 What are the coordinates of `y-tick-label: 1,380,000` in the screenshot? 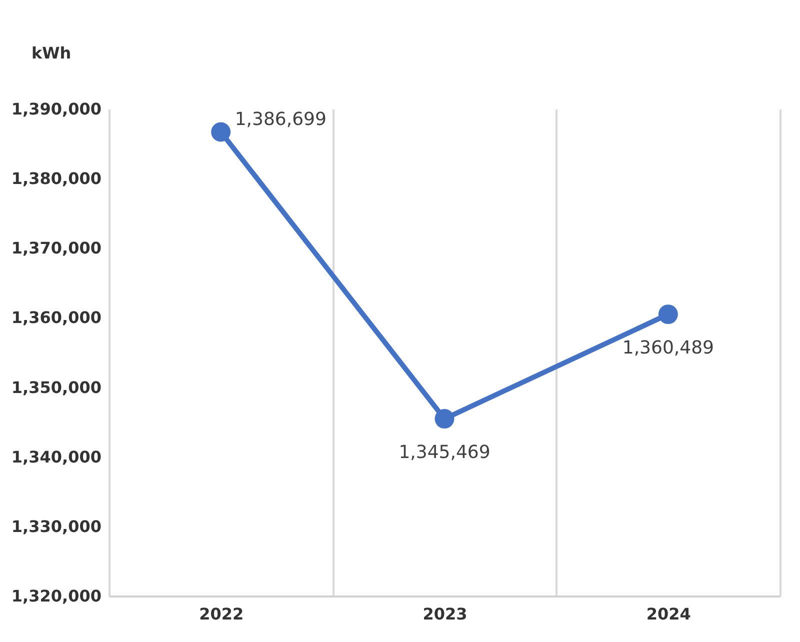 It's located at (56, 178).